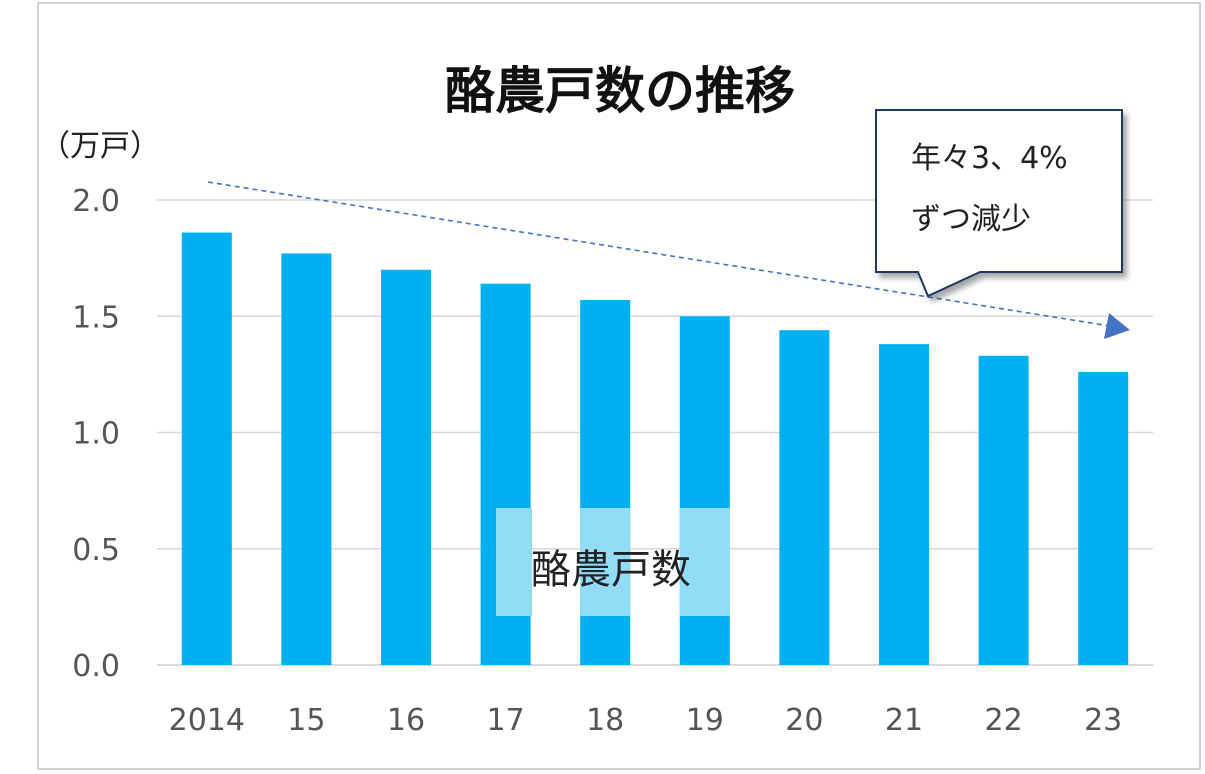 This screenshot has width=1205, height=774. What do you see at coordinates (506, 720) in the screenshot?
I see `x-tick-label: 17` at bounding box center [506, 720].